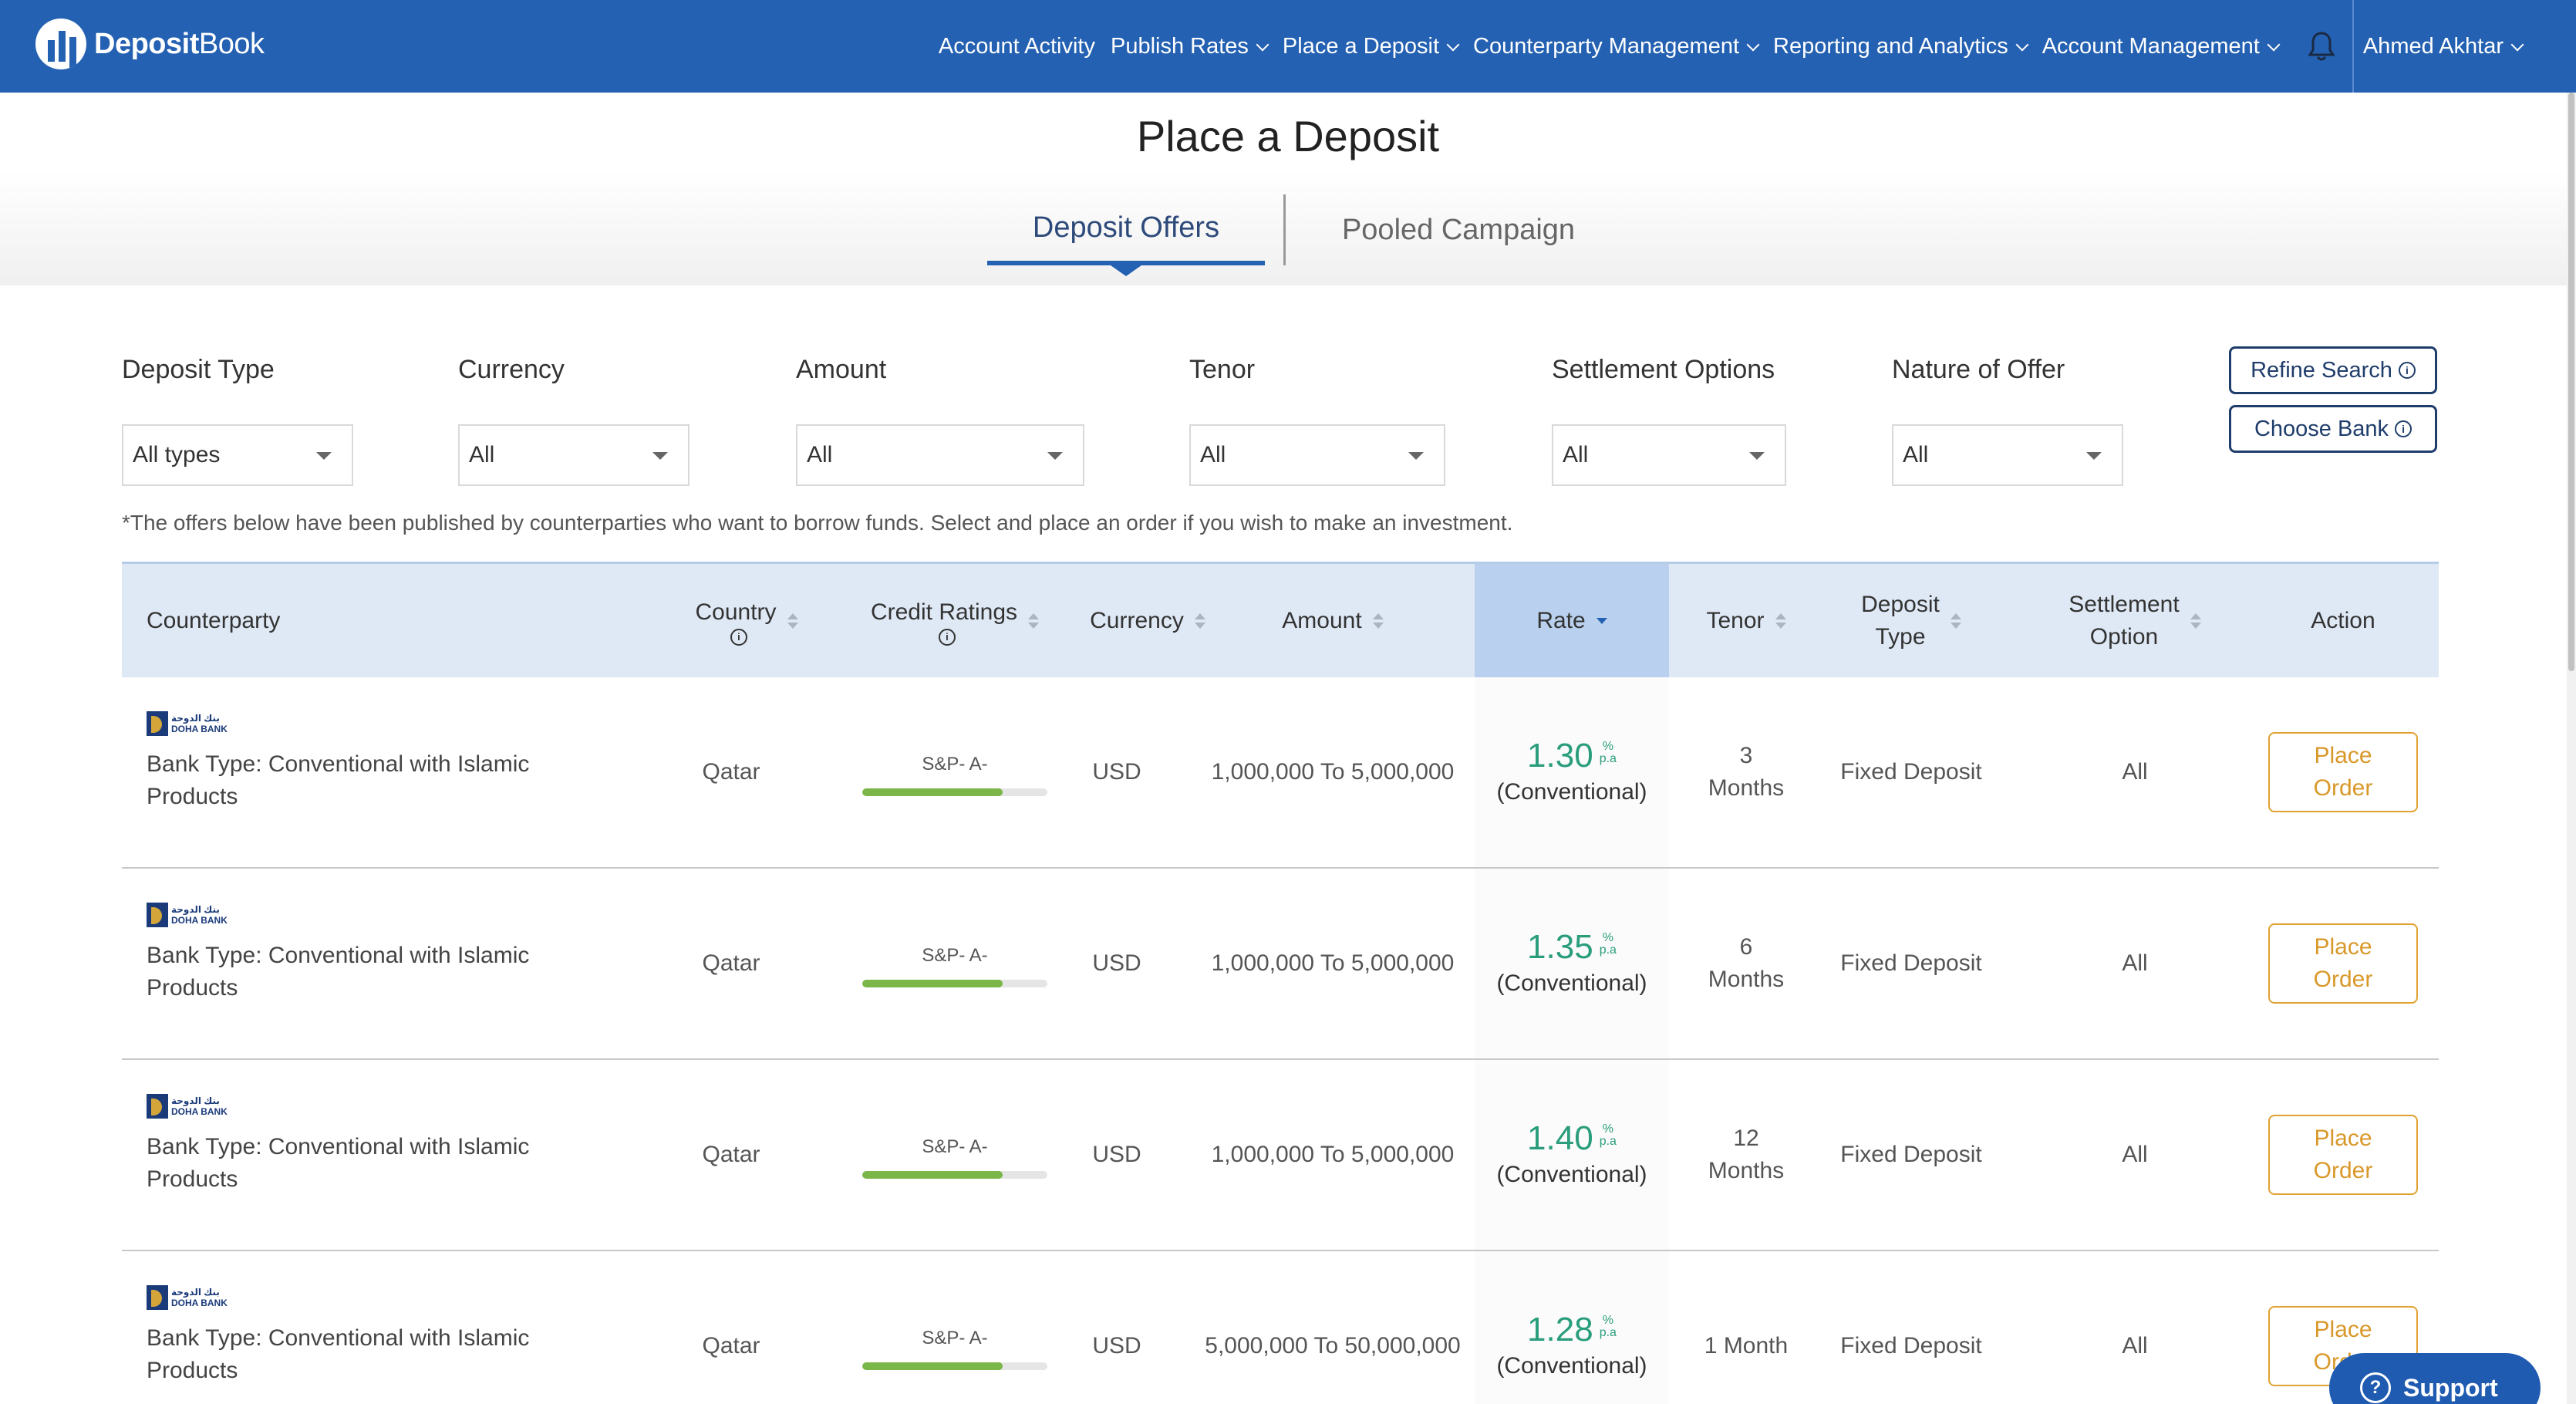 The height and width of the screenshot is (1404, 2576). Describe the element at coordinates (1607, 747) in the screenshot. I see `rate-unit-top: %` at that location.